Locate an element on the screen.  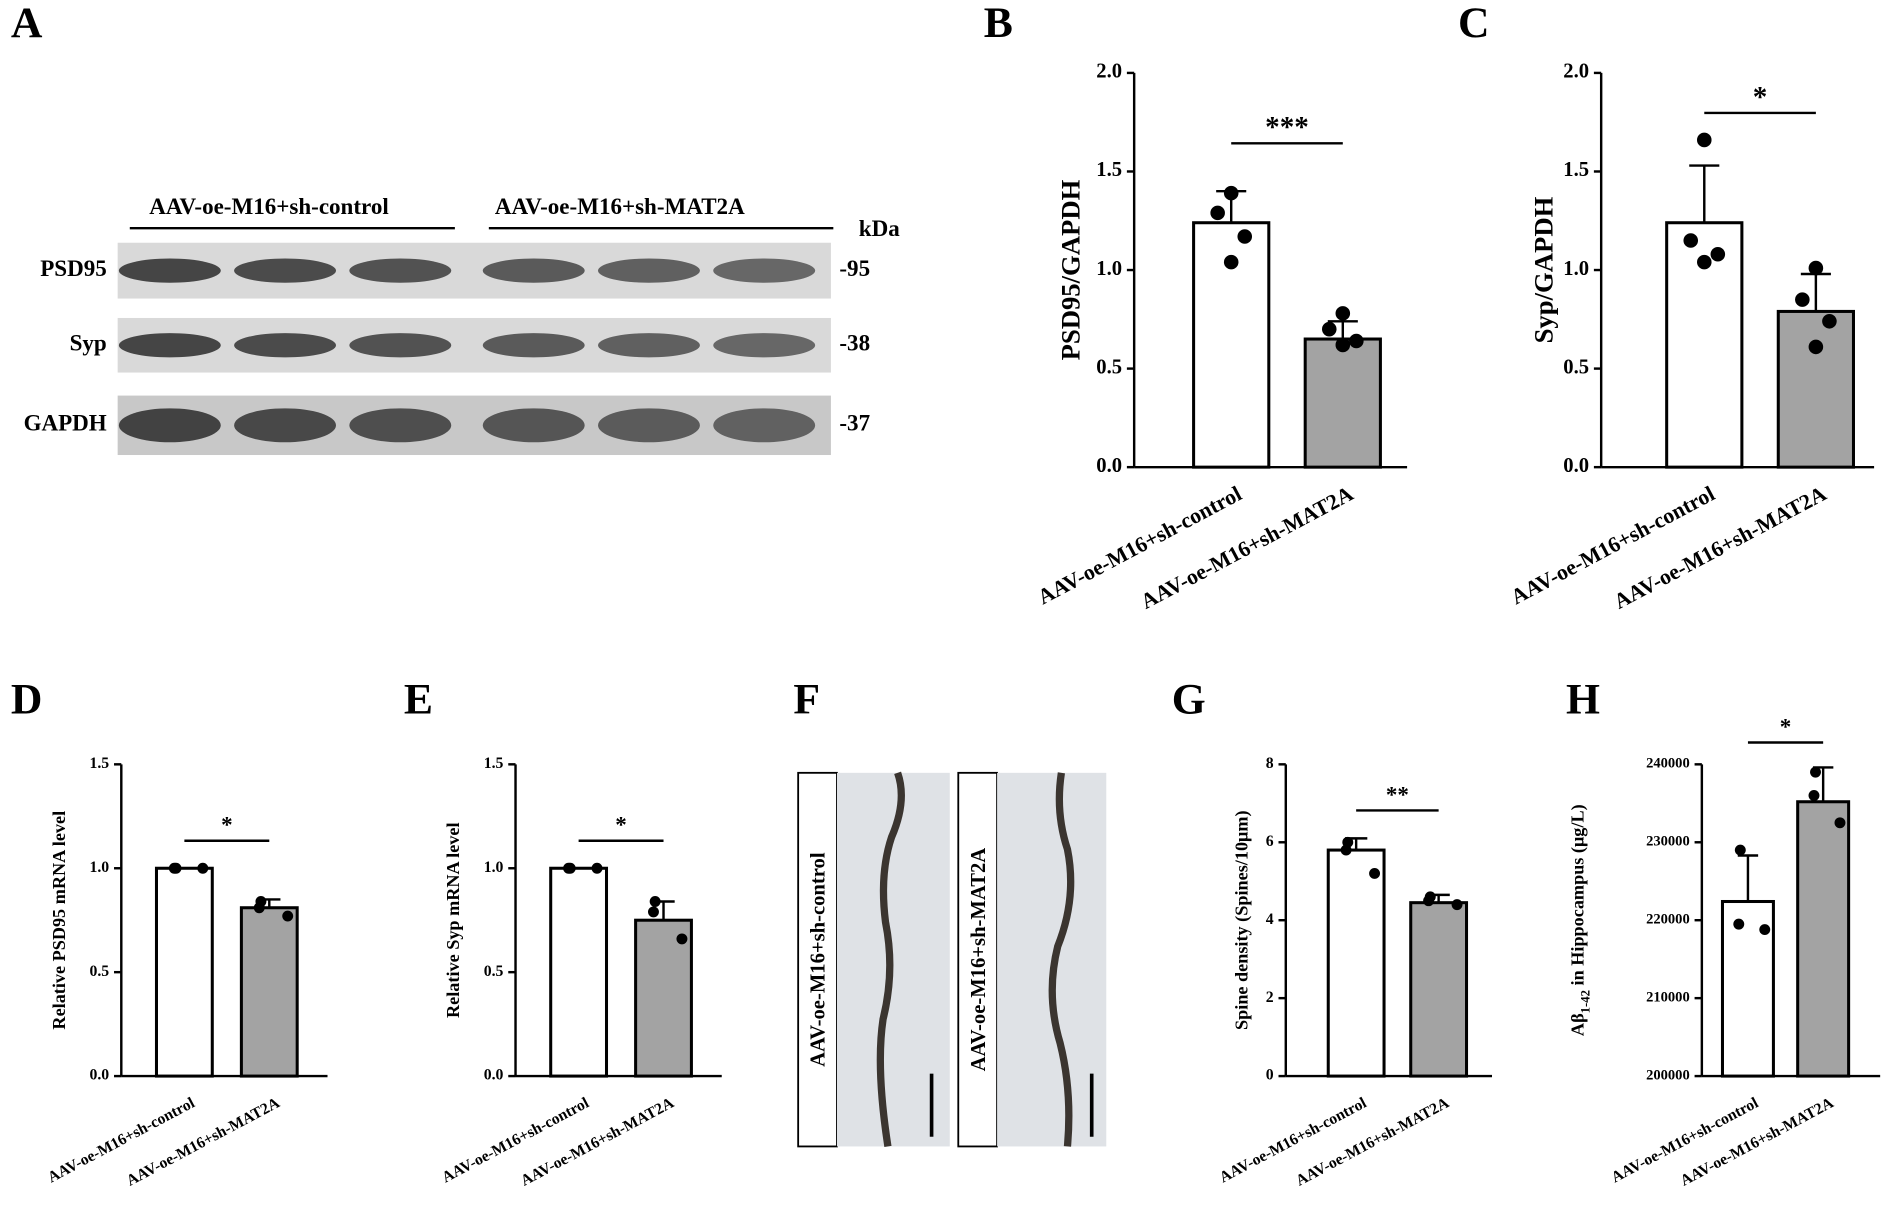
y-axis-label: Spine density (Spines/10μm) is located at coordinates (1242, 920).